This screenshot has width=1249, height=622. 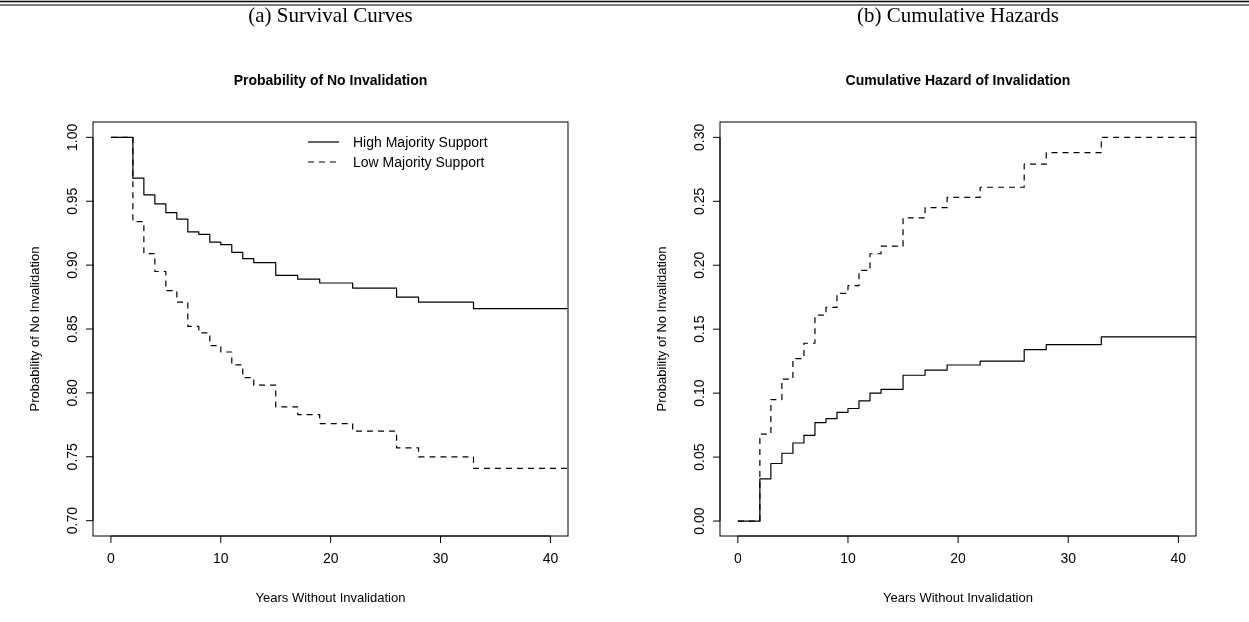 What do you see at coordinates (699, 329) in the screenshot?
I see `y-tick-label: 0.15` at bounding box center [699, 329].